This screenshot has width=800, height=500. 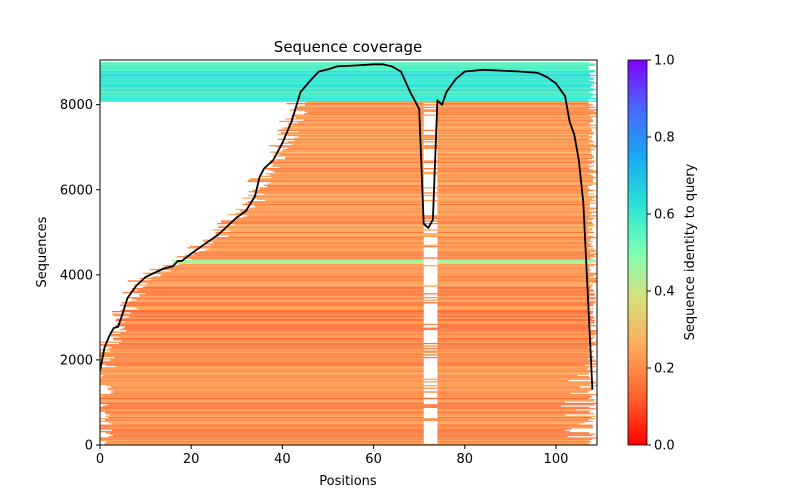 What do you see at coordinates (348, 47) in the screenshot?
I see `chart-title: Sequence coverage` at bounding box center [348, 47].